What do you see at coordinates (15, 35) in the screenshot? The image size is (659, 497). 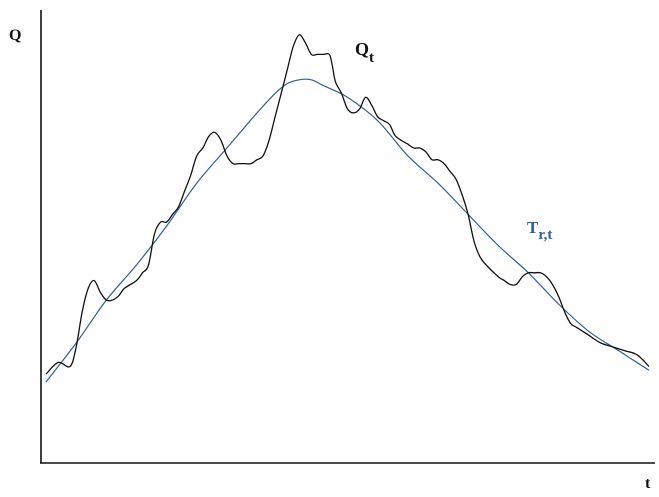 I see `y-axis-label: Q` at bounding box center [15, 35].